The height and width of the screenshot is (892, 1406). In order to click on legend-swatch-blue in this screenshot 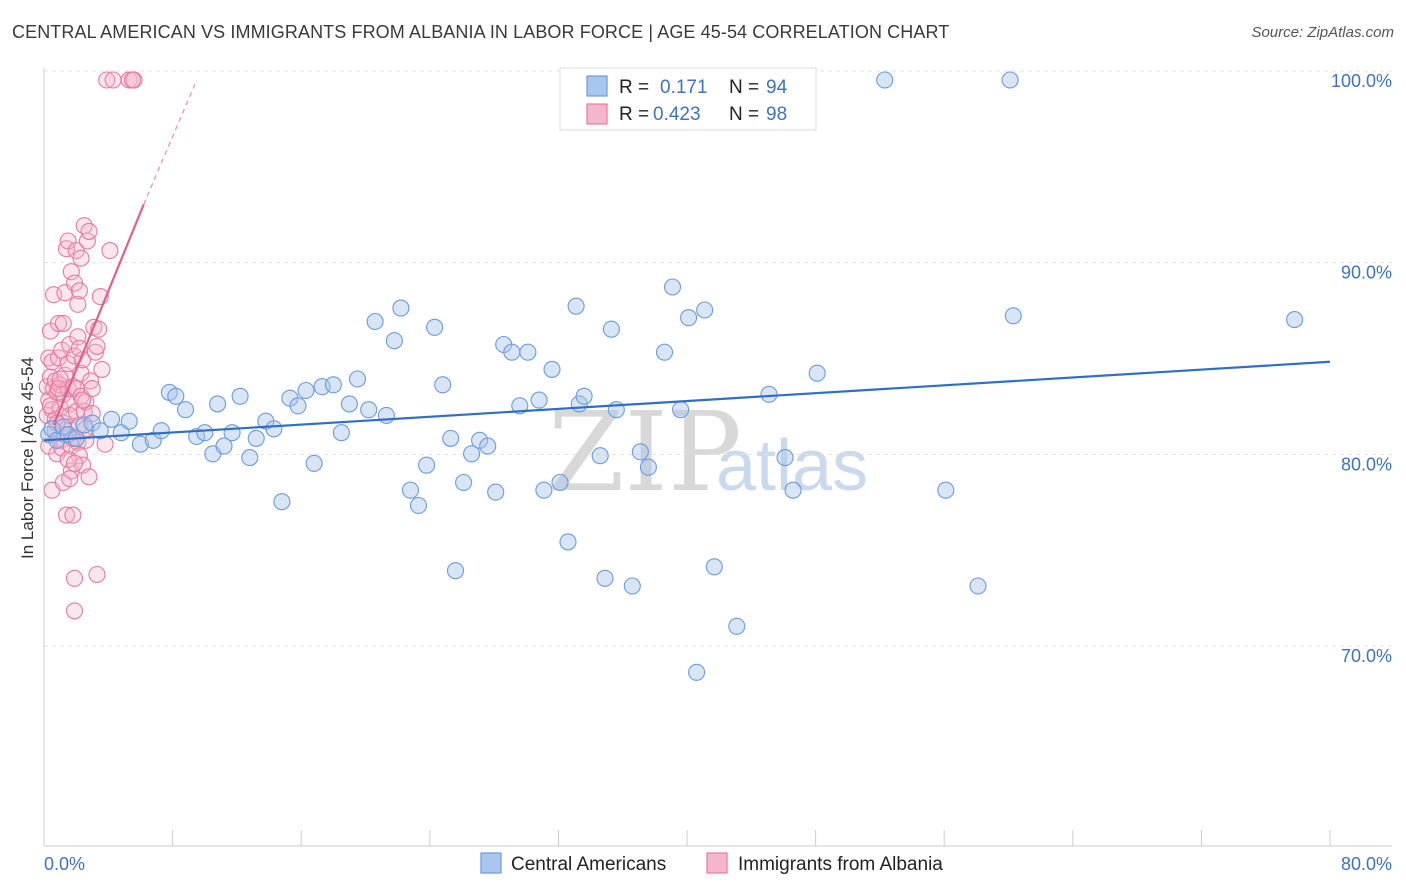, I will do `click(597, 86)`.